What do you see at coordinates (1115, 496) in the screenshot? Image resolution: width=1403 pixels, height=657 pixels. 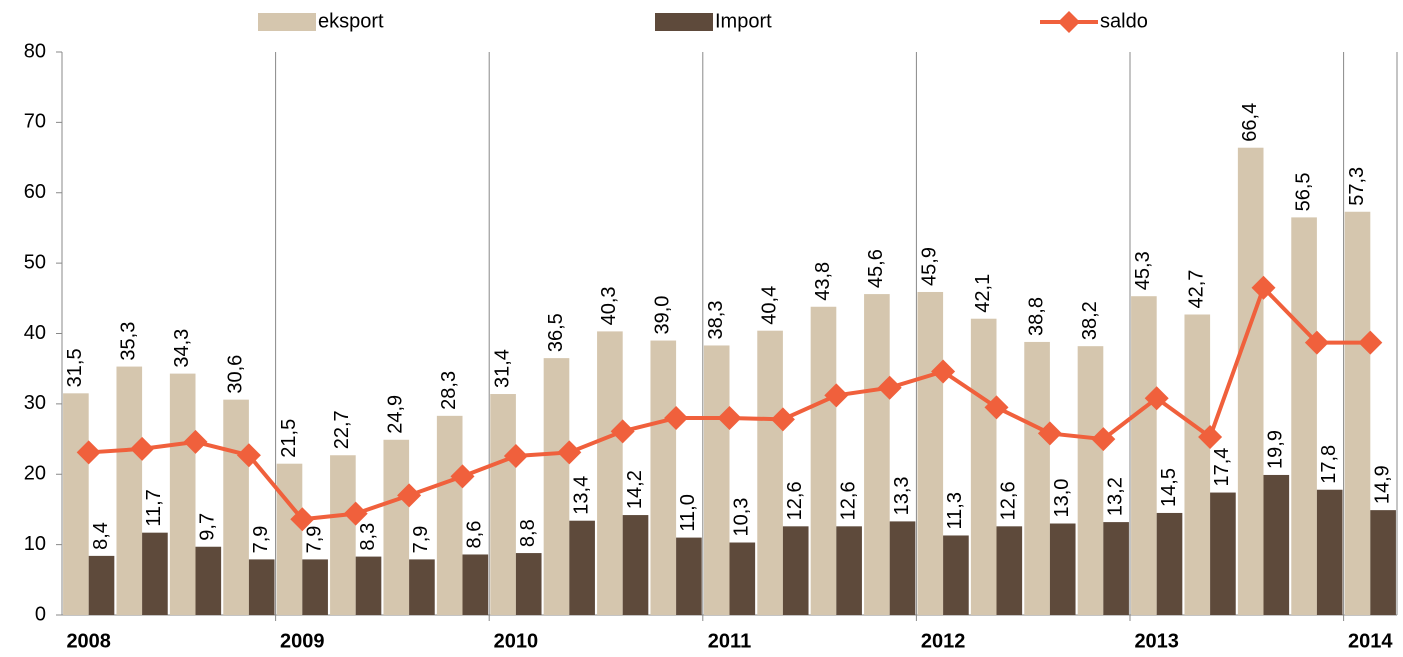 I see `value-label: 13,2` at bounding box center [1115, 496].